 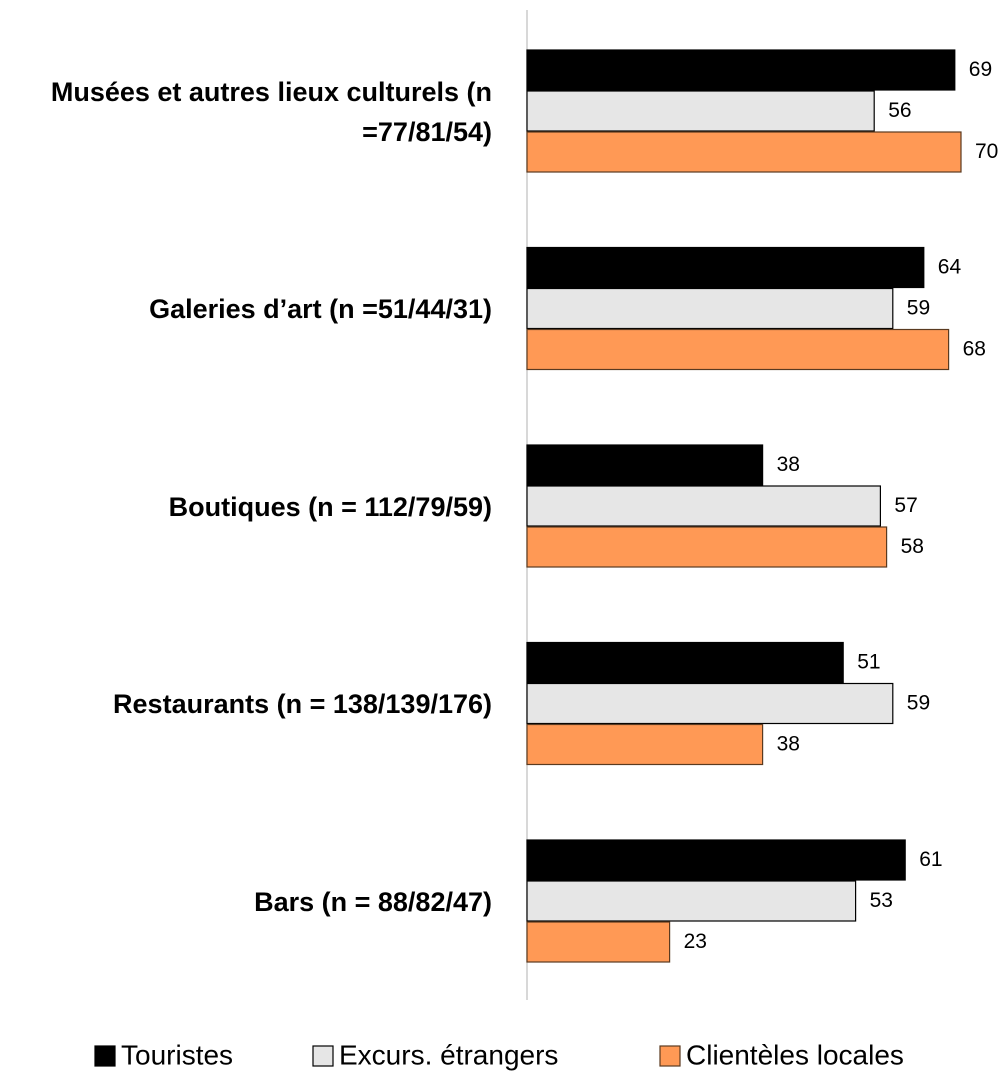 I want to click on legend-label: Clientèles locales, so click(x=795, y=1054).